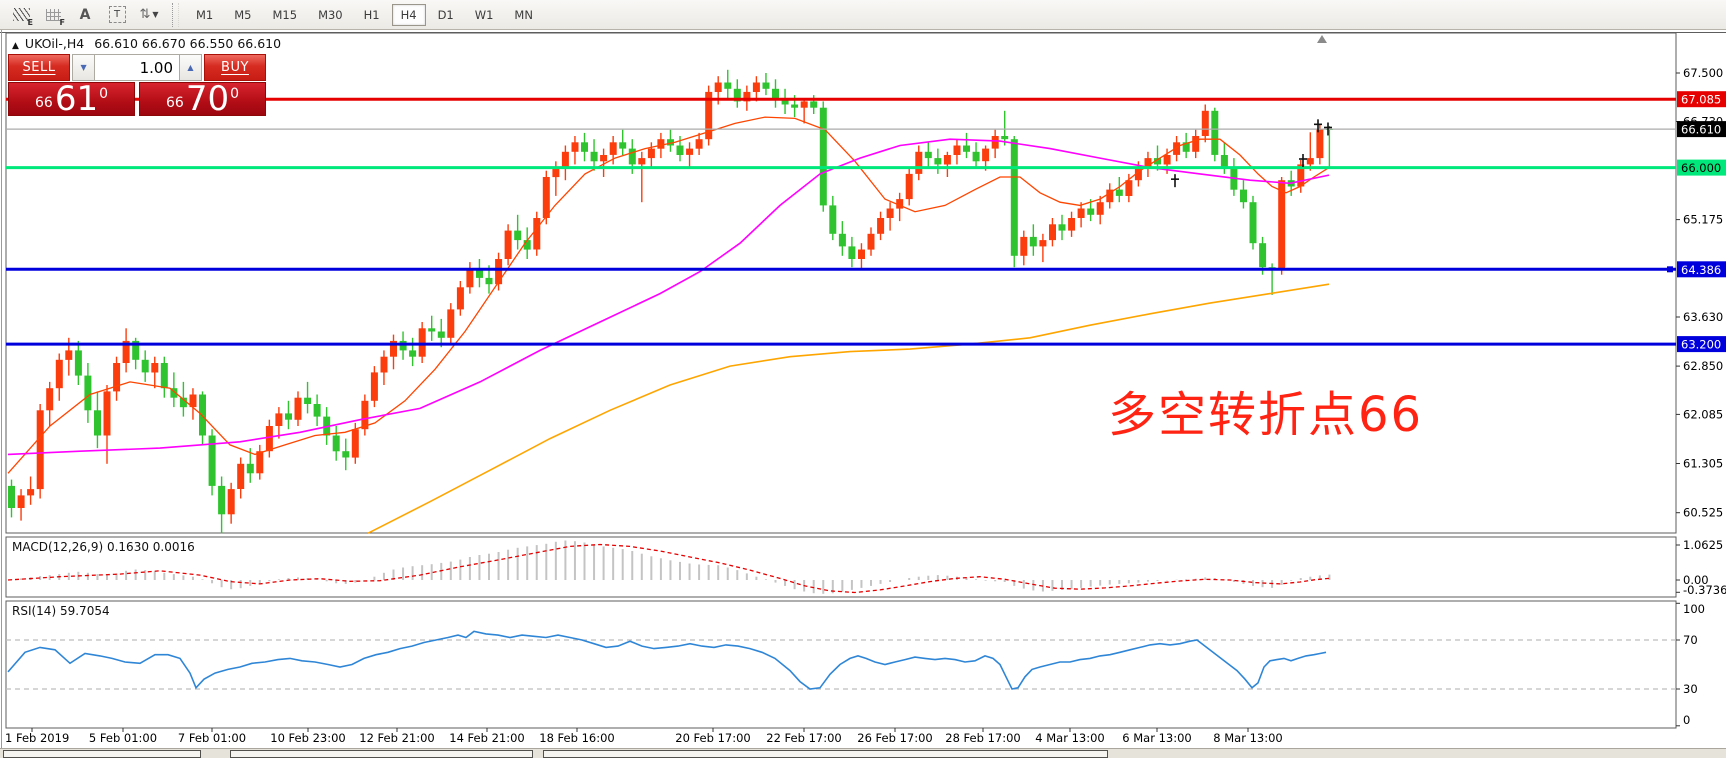 The height and width of the screenshot is (758, 1726). Describe the element at coordinates (982, 738) in the screenshot. I see `time-axis-label: 28 Feb 17:00` at that location.